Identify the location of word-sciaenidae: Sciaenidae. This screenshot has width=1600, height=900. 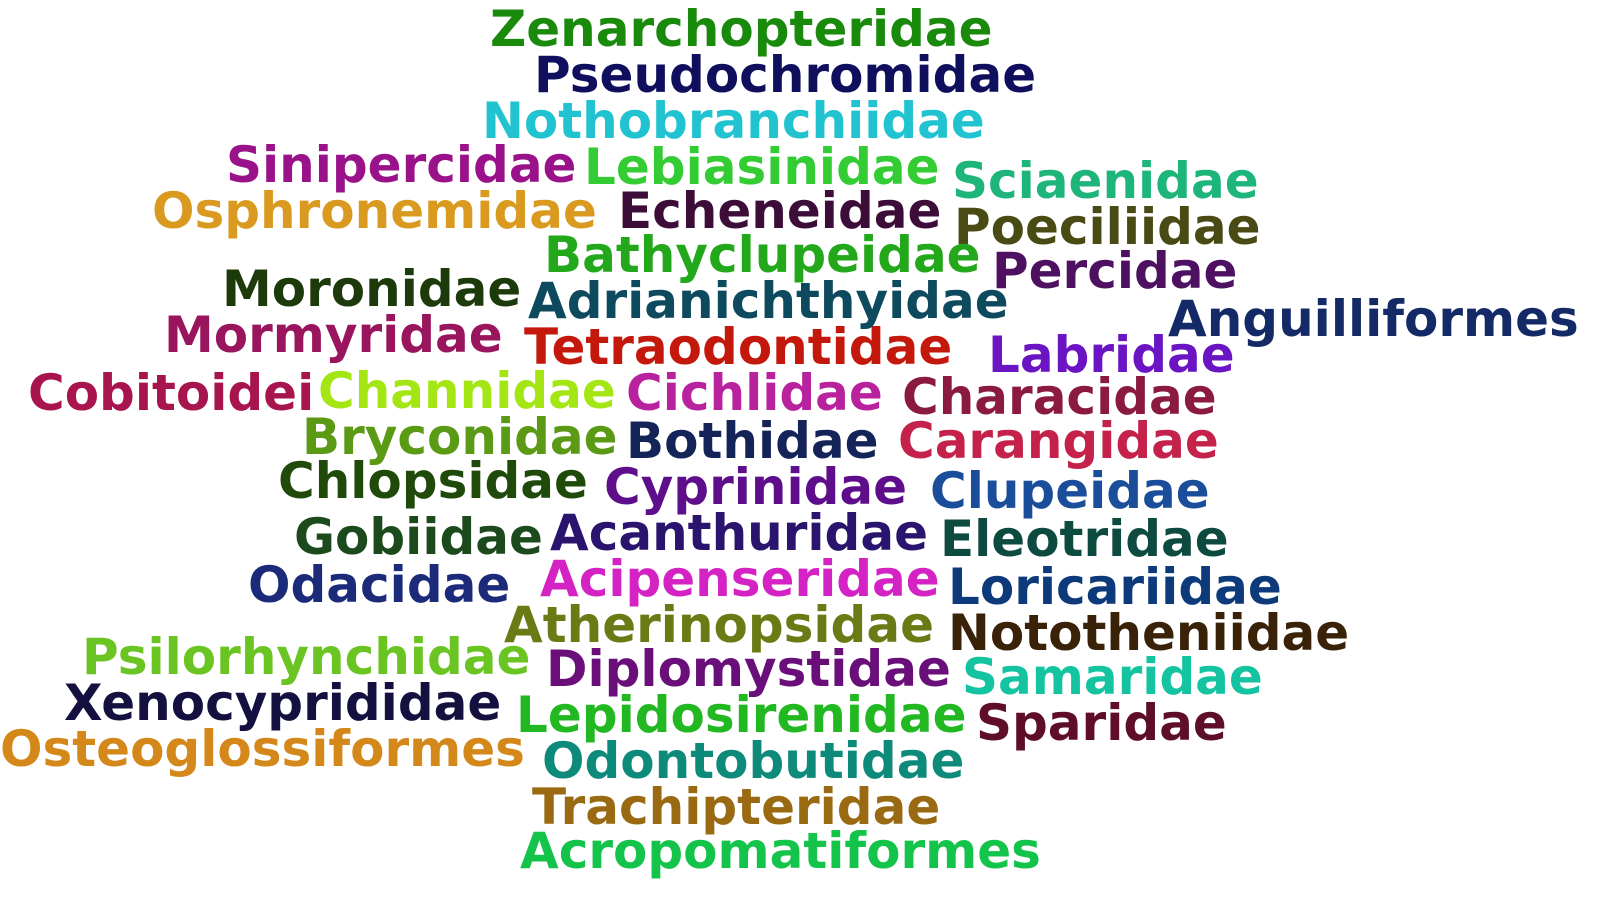
(1105, 181).